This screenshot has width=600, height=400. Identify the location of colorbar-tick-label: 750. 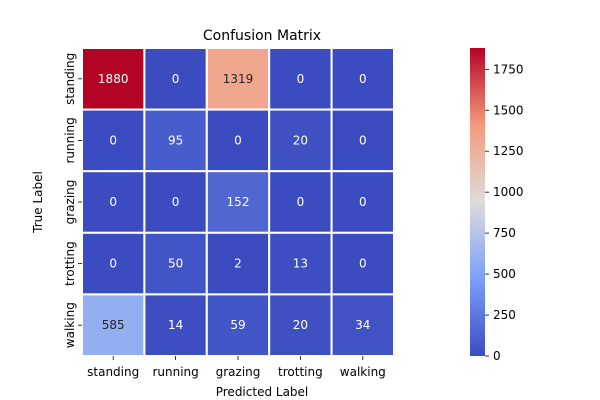
(504, 233).